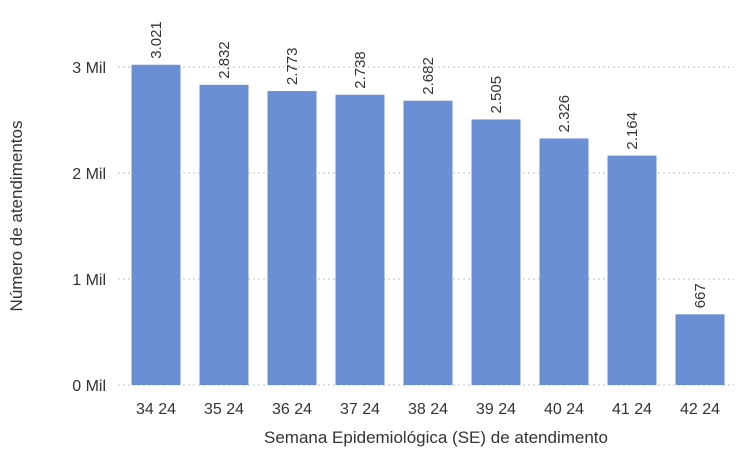 Image resolution: width=742 pixels, height=449 pixels. What do you see at coordinates (360, 409) in the screenshot?
I see `x-tick-label: 37 24` at bounding box center [360, 409].